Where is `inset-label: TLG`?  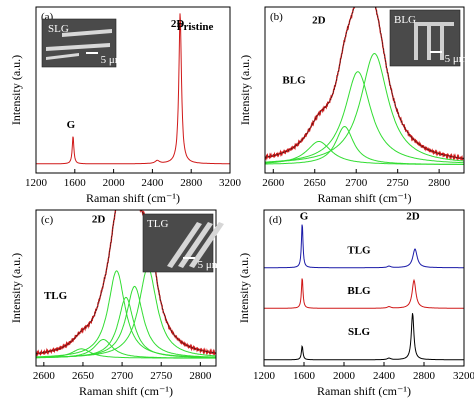 inset-label: TLG is located at coordinates (157, 224).